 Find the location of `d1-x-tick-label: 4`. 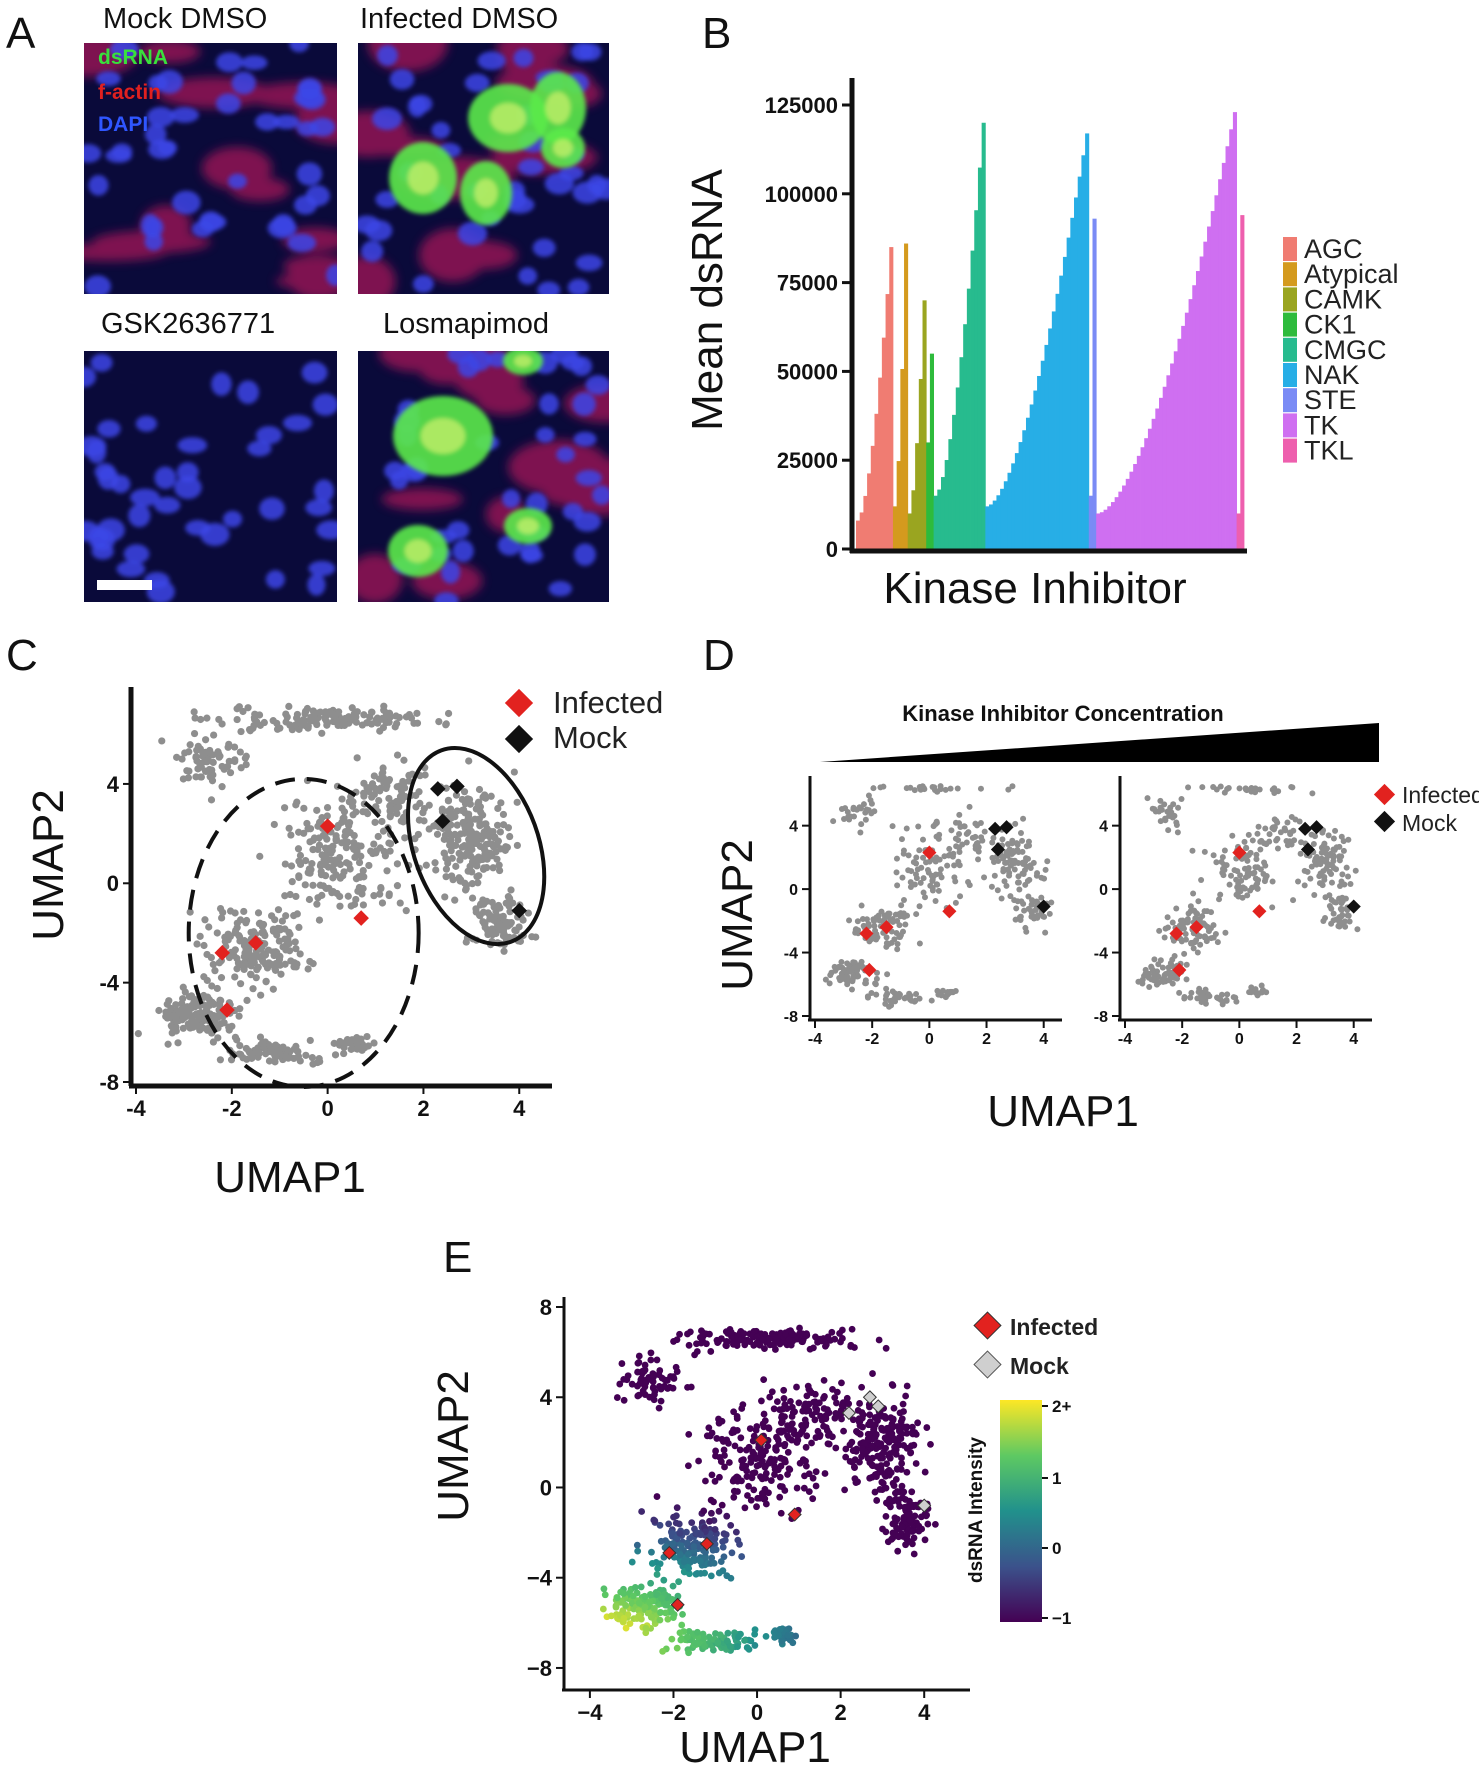

d1-x-tick-label: 4 is located at coordinates (1043, 1039).